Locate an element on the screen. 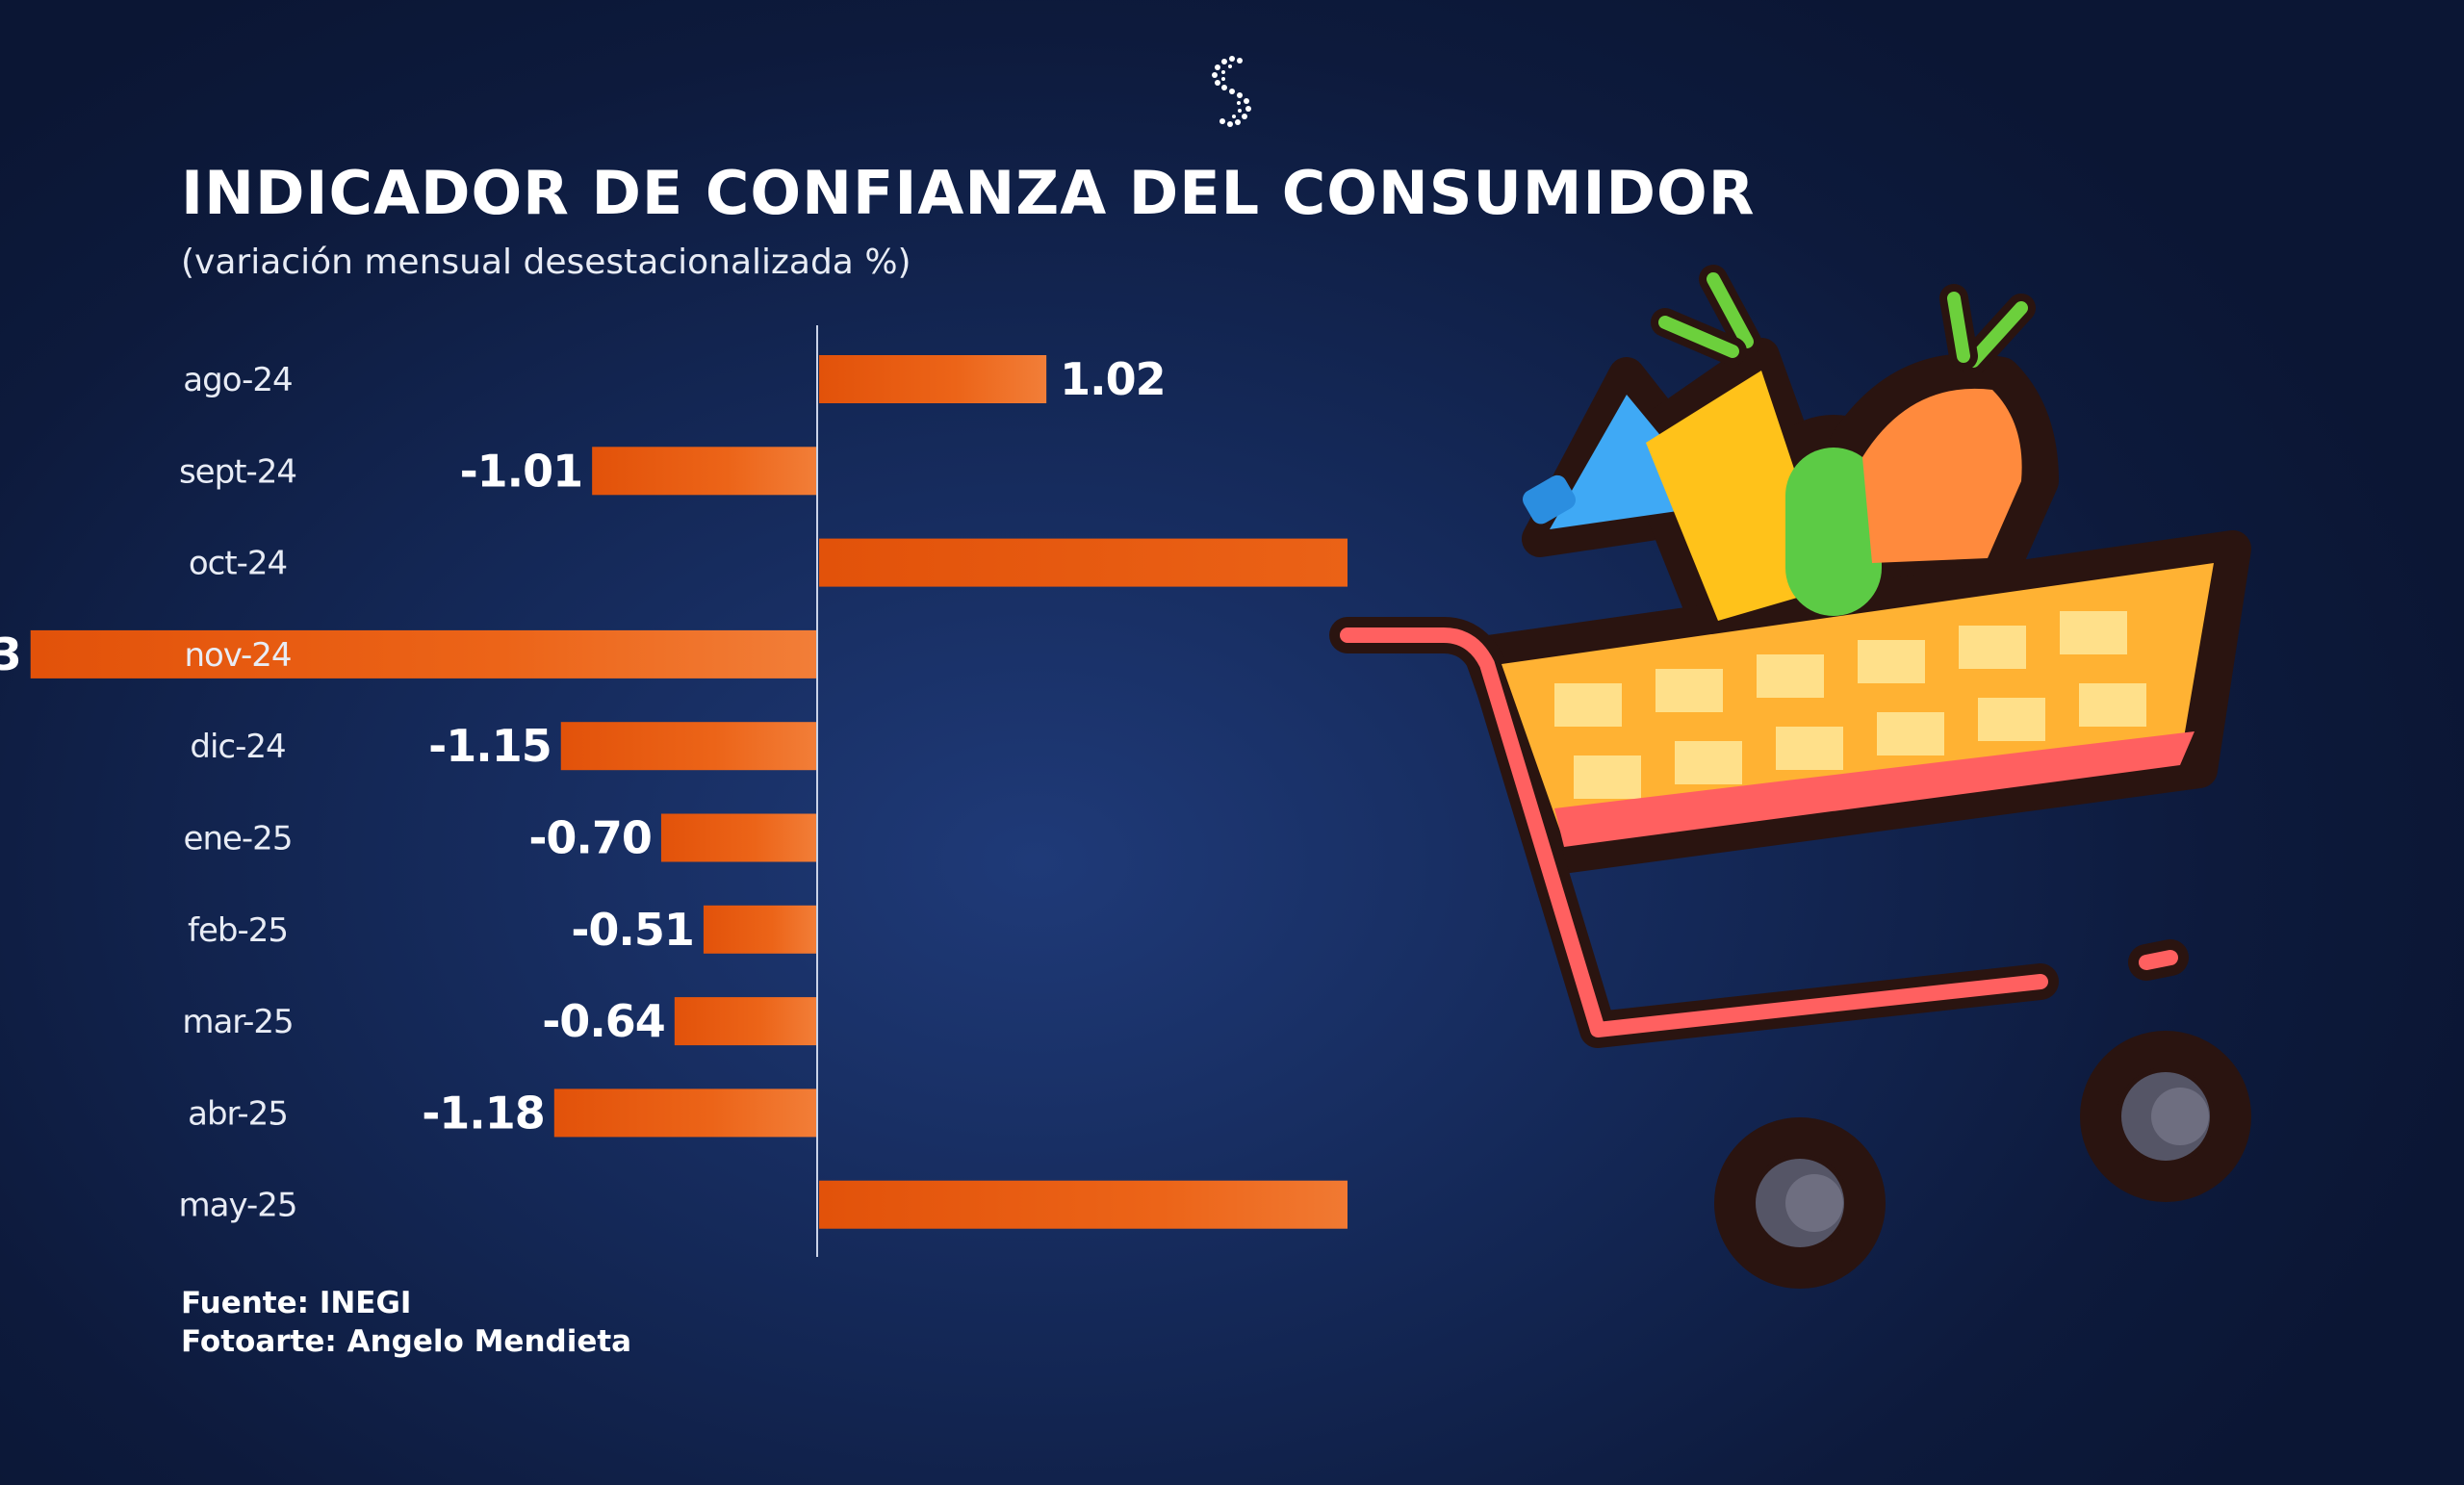 This screenshot has width=2464, height=1485. value-label: -1.01 is located at coordinates (521, 471).